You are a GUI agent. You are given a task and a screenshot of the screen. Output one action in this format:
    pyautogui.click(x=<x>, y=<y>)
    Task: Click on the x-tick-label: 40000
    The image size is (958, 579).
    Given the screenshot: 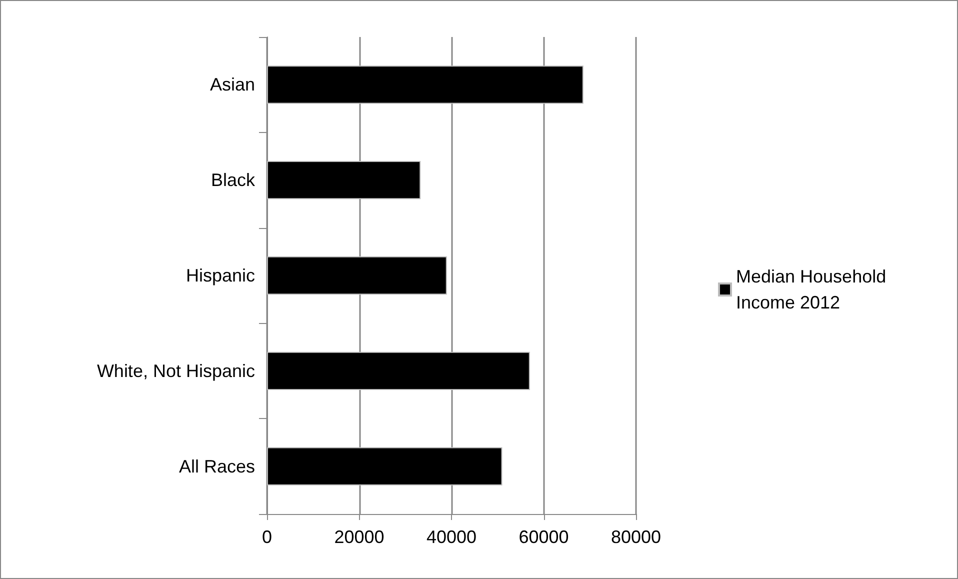 What is the action you would take?
    pyautogui.click(x=451, y=537)
    